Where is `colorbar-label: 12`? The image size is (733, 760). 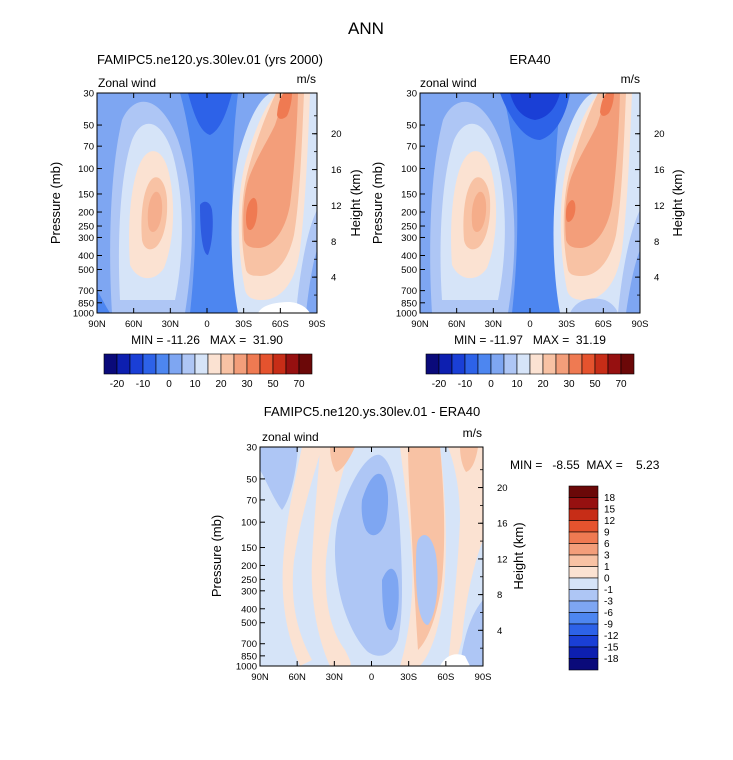 colorbar-label: 12 is located at coordinates (610, 521).